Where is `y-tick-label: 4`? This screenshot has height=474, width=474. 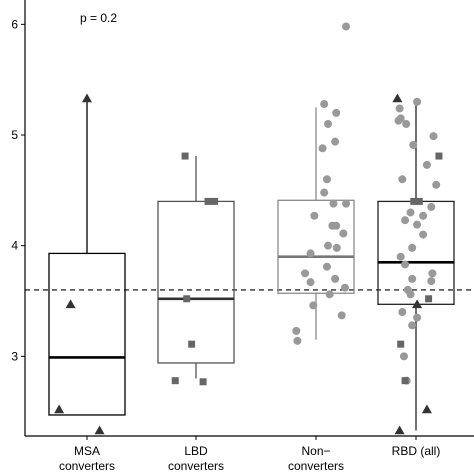 y-tick-label: 4 is located at coordinates (14, 246).